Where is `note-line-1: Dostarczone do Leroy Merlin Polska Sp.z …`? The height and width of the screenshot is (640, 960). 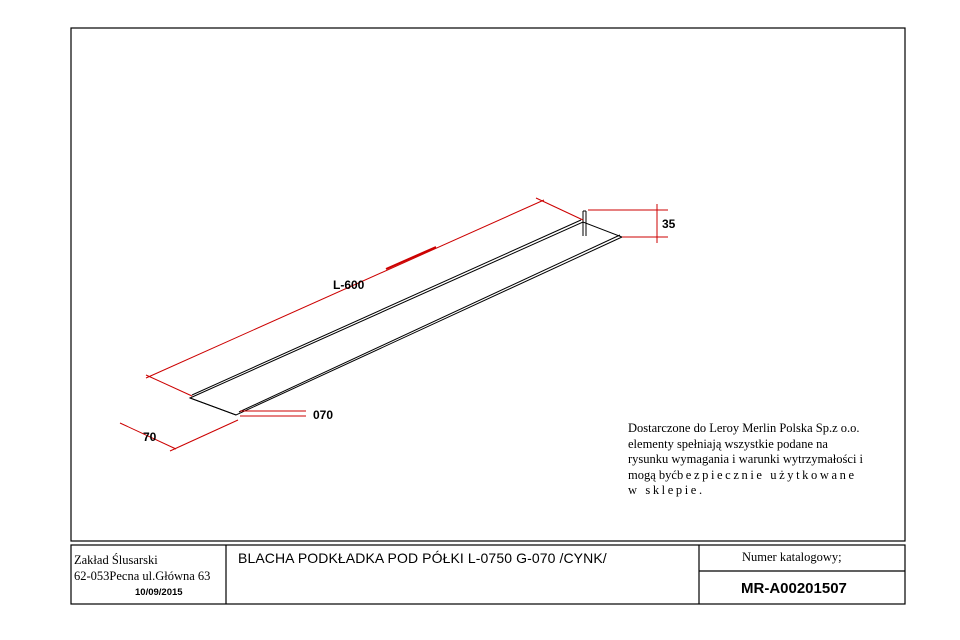
note-line-1: Dostarczone do Leroy Merlin Polska Sp.z … is located at coordinates (744, 428).